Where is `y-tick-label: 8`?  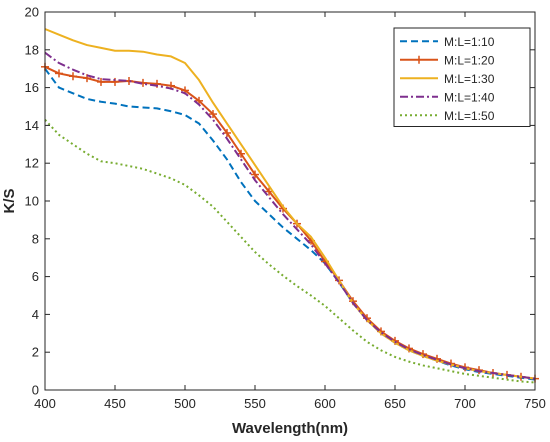
y-tick-label: 8 is located at coordinates (35, 238).